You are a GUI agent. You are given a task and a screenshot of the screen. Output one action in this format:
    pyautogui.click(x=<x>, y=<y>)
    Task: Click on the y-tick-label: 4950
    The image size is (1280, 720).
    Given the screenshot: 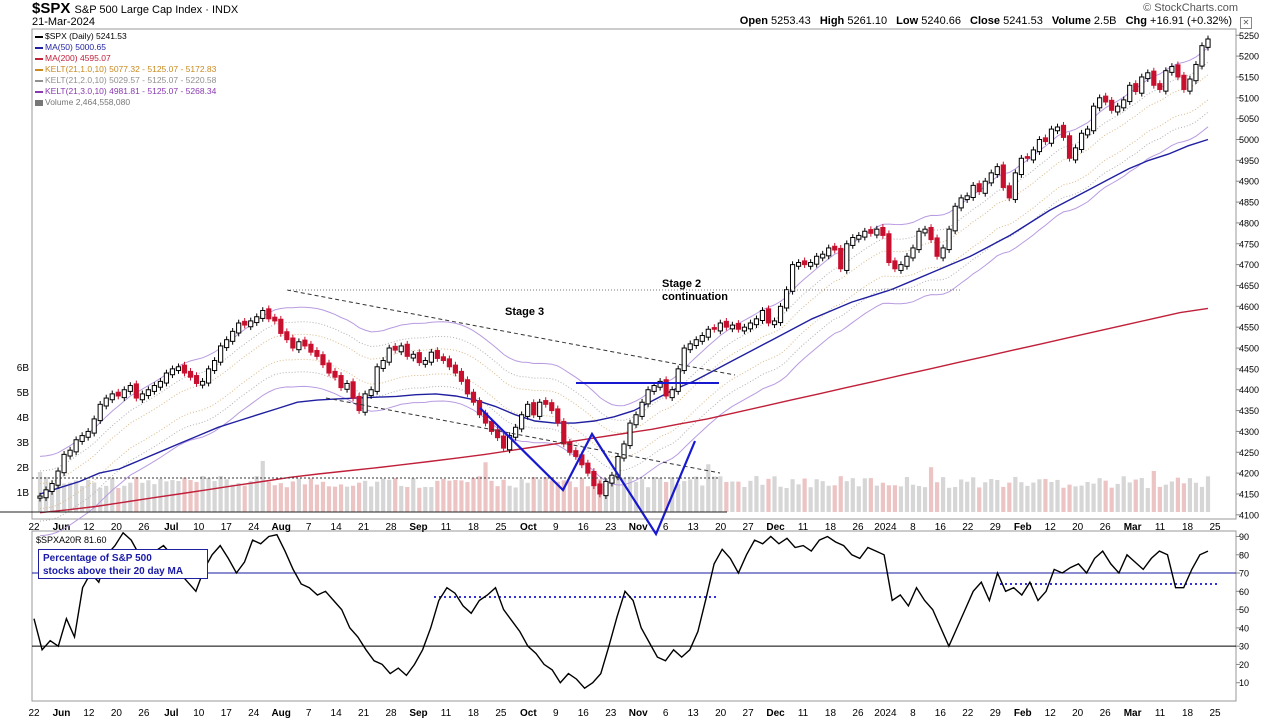 What is the action you would take?
    pyautogui.click(x=1249, y=161)
    